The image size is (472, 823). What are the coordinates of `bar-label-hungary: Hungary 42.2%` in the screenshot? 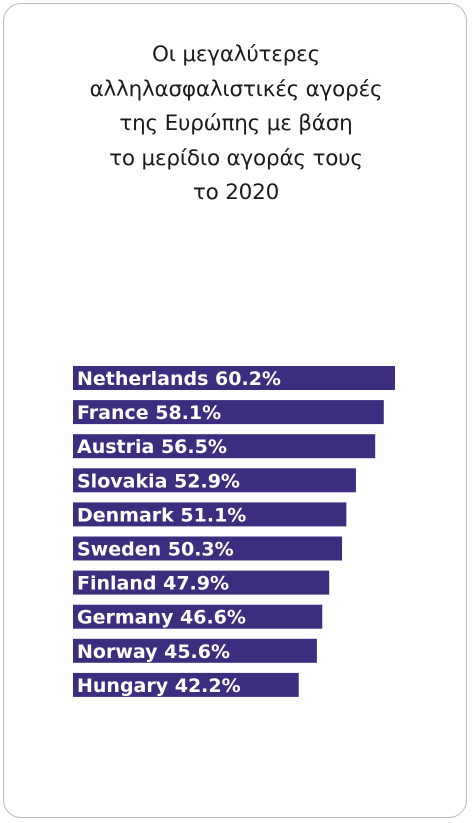 It's located at (159, 686).